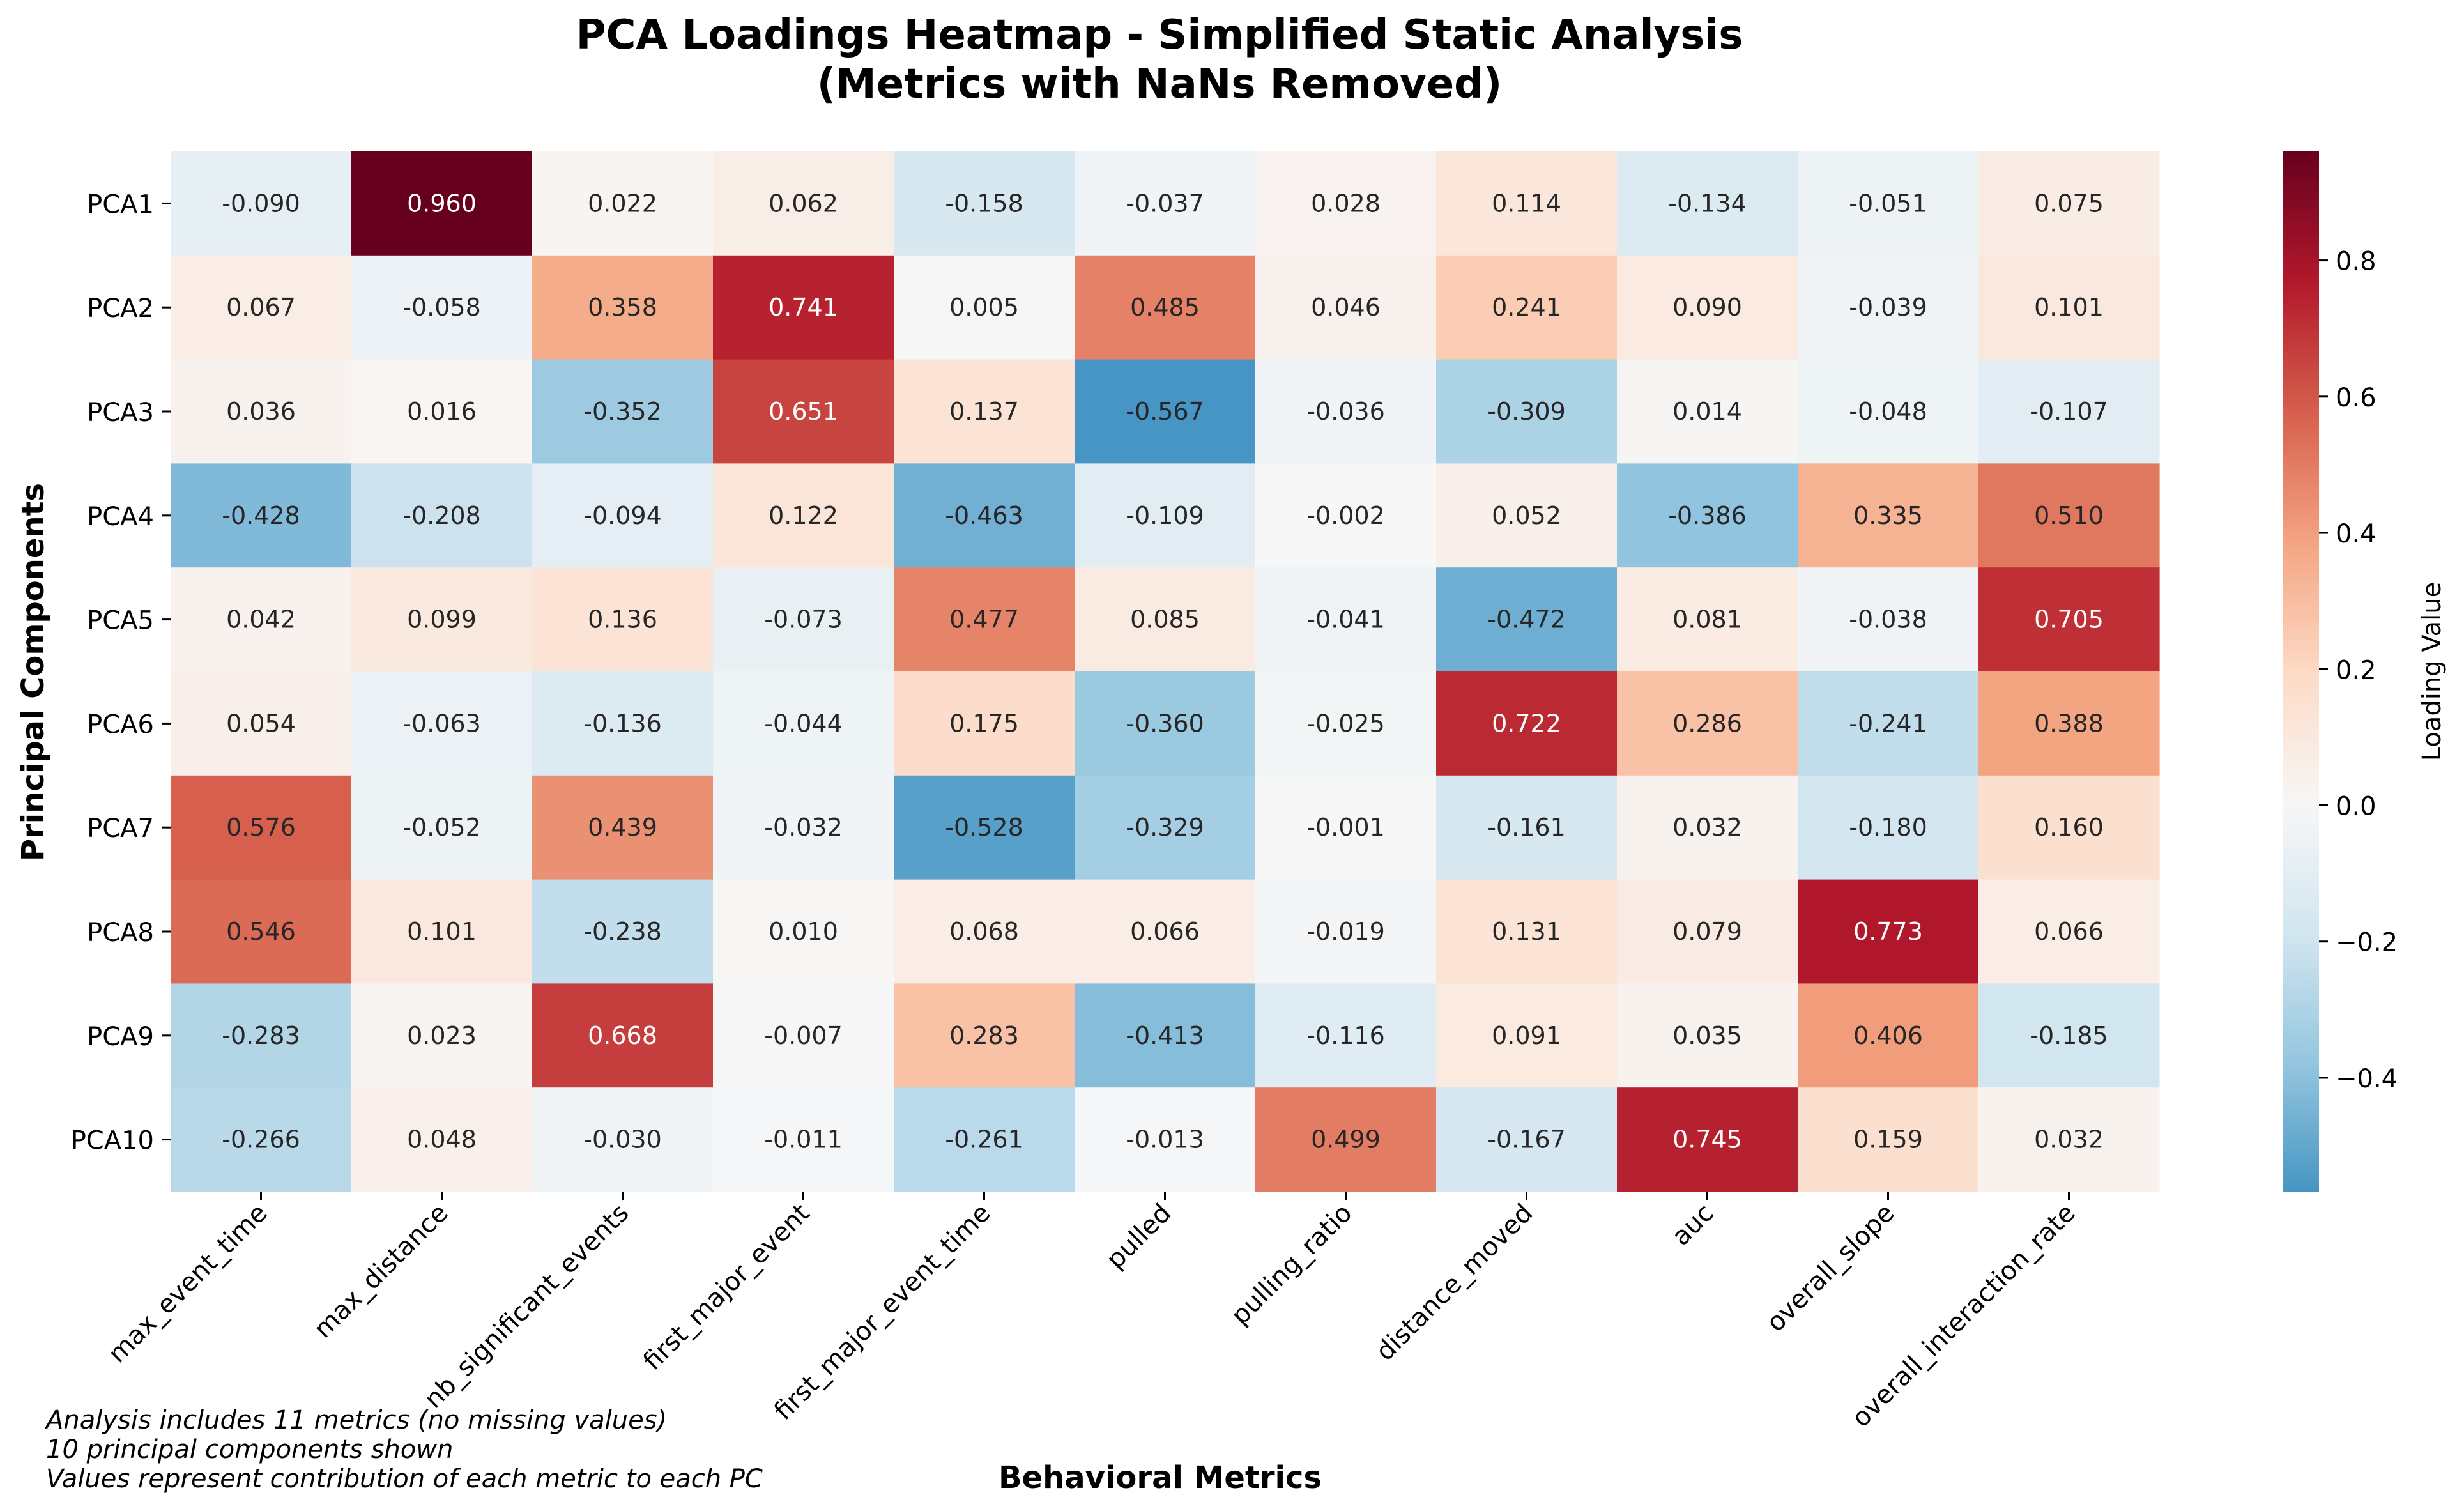  What do you see at coordinates (984, 1140) in the screenshot?
I see `cell-value-label: -0.261` at bounding box center [984, 1140].